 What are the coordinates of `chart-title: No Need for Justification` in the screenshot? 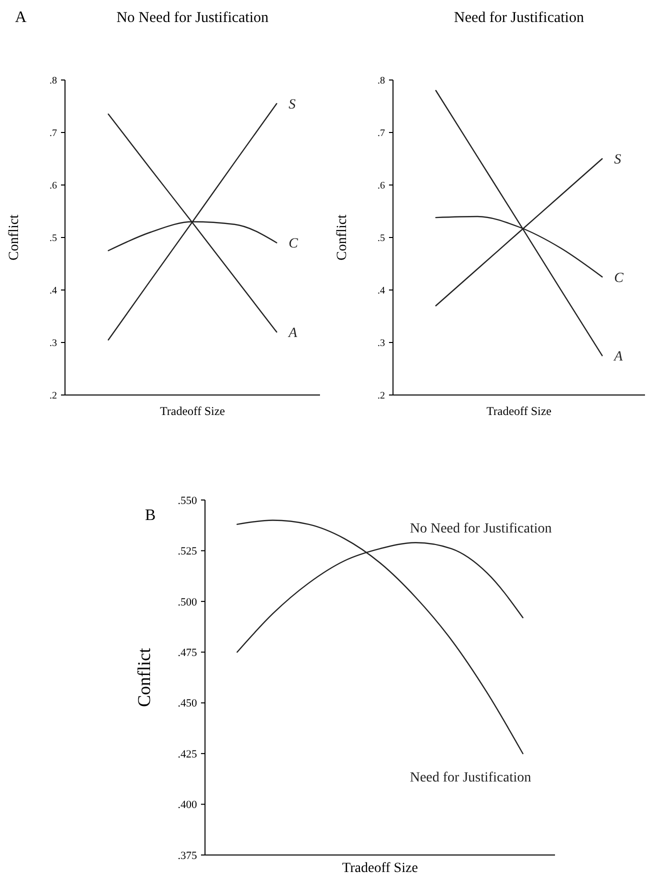 It's located at (193, 18).